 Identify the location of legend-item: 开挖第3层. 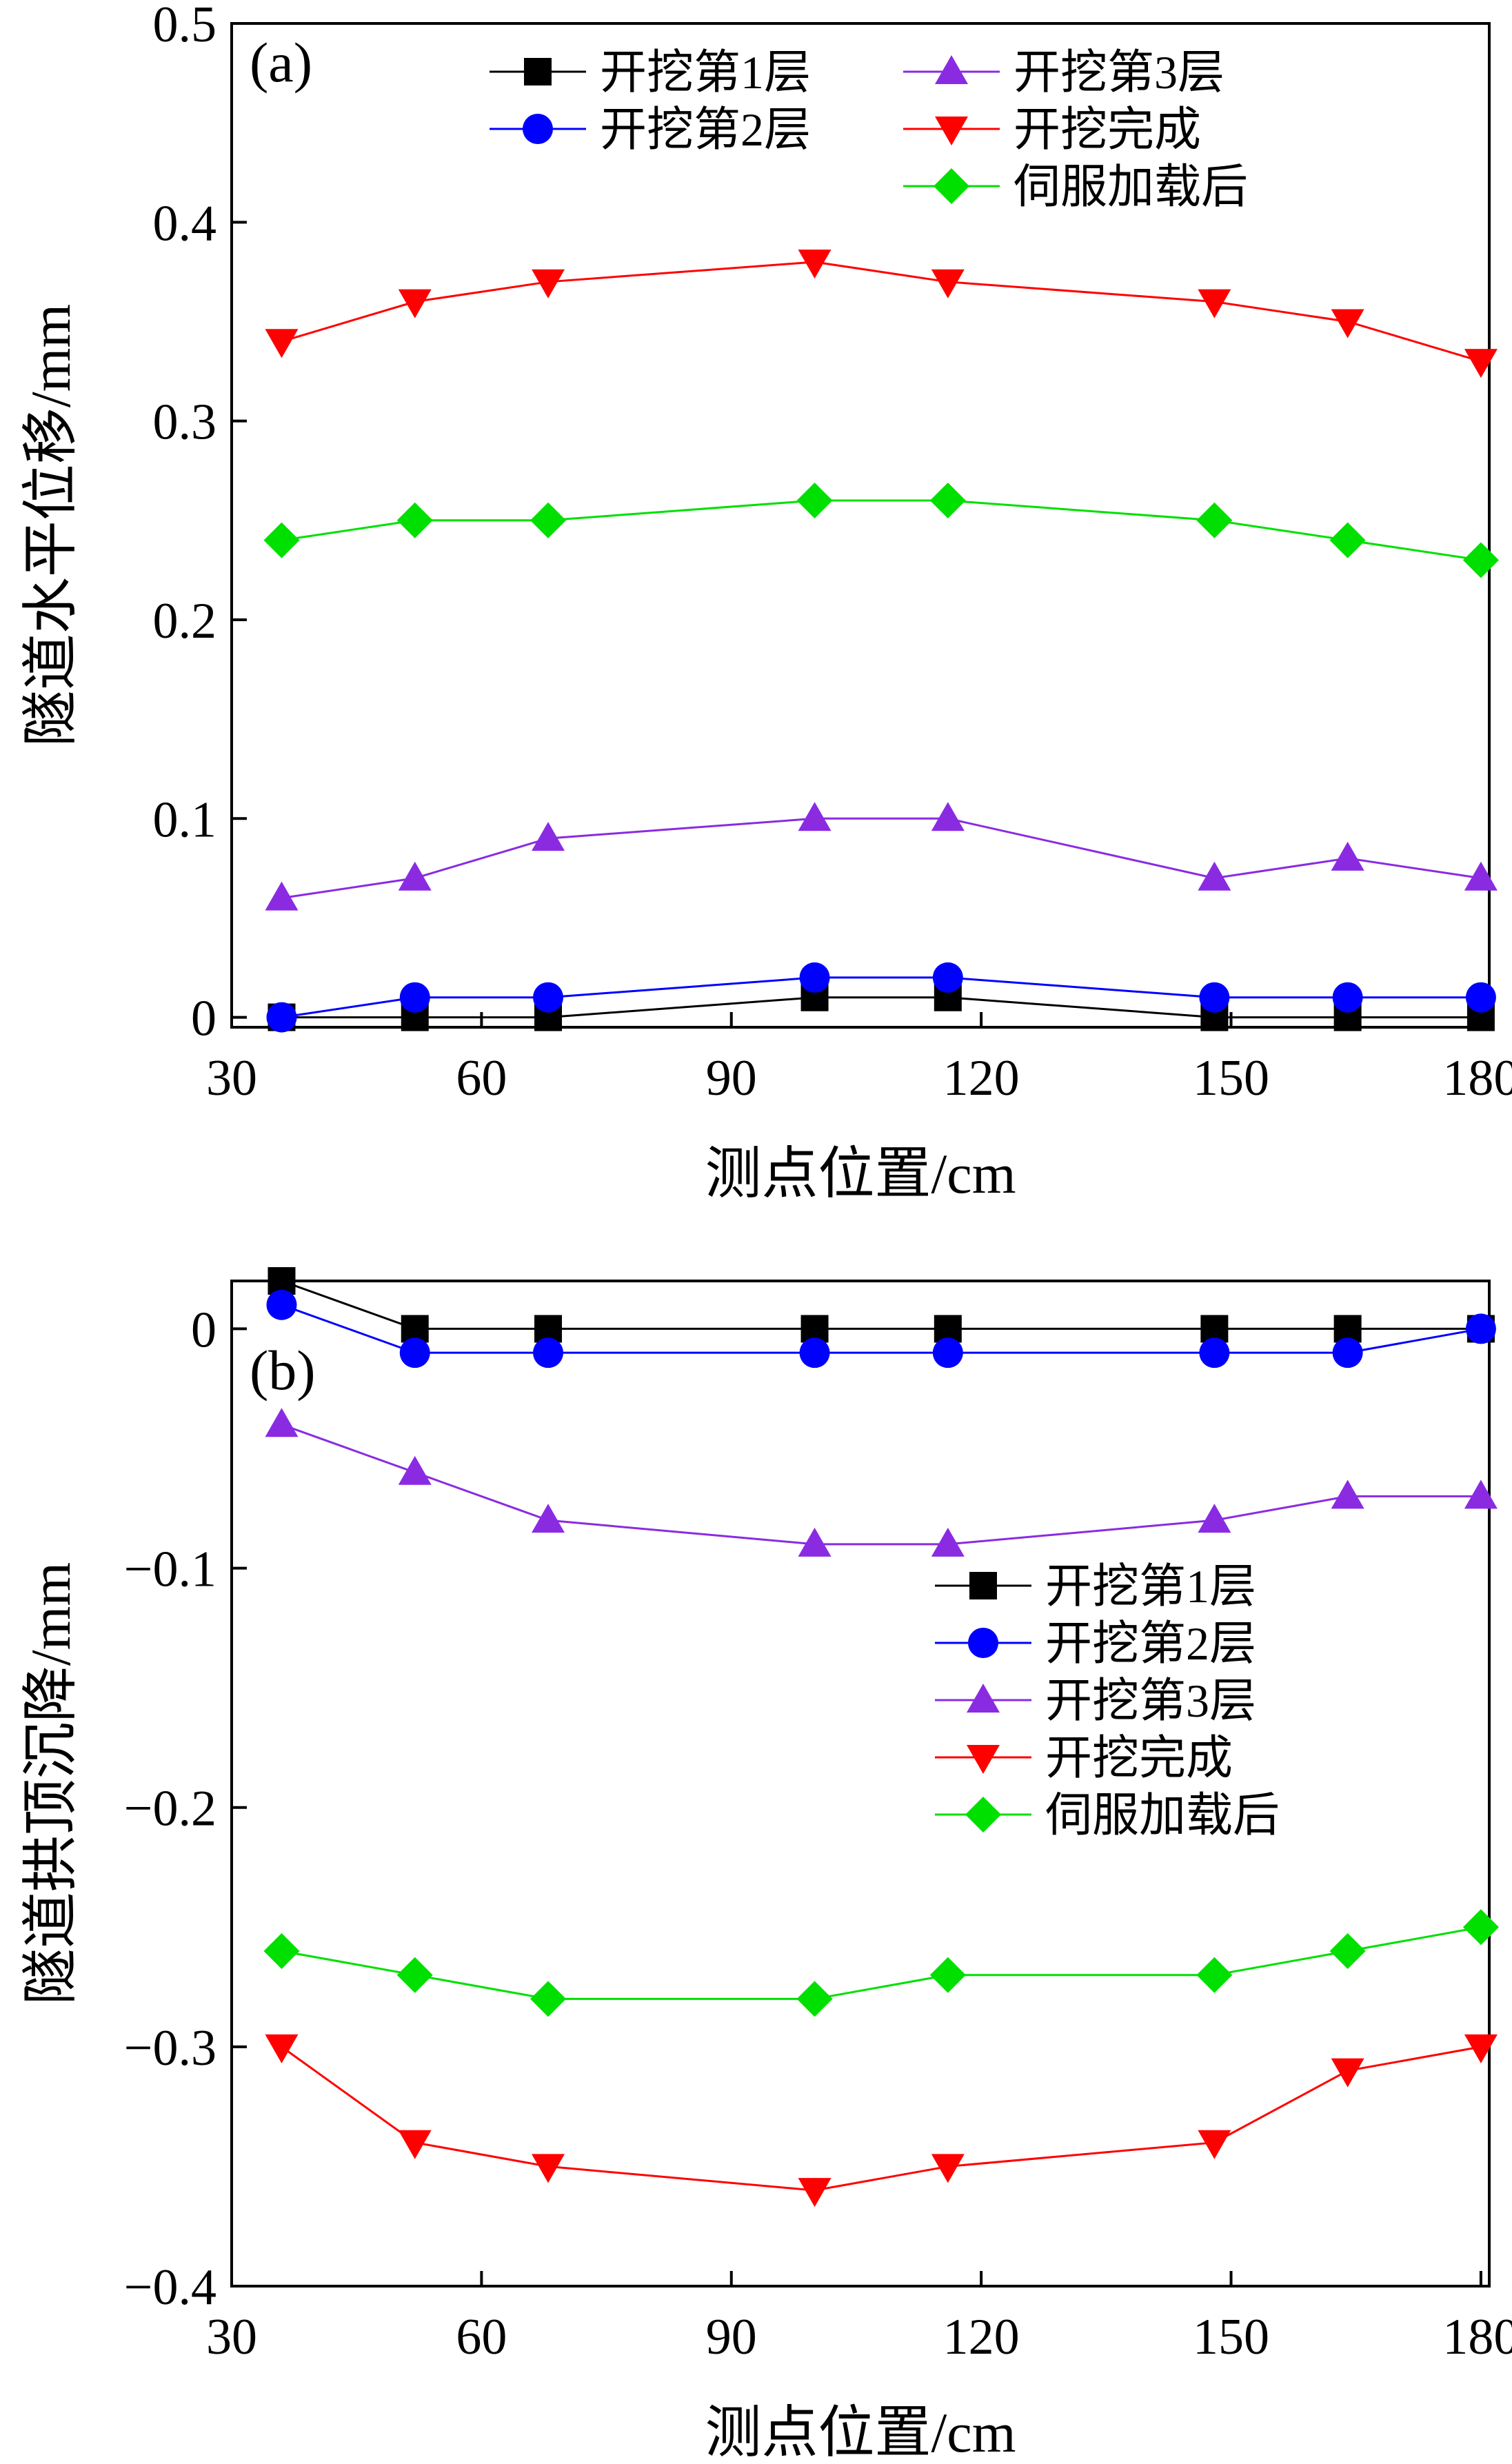
(1063, 72).